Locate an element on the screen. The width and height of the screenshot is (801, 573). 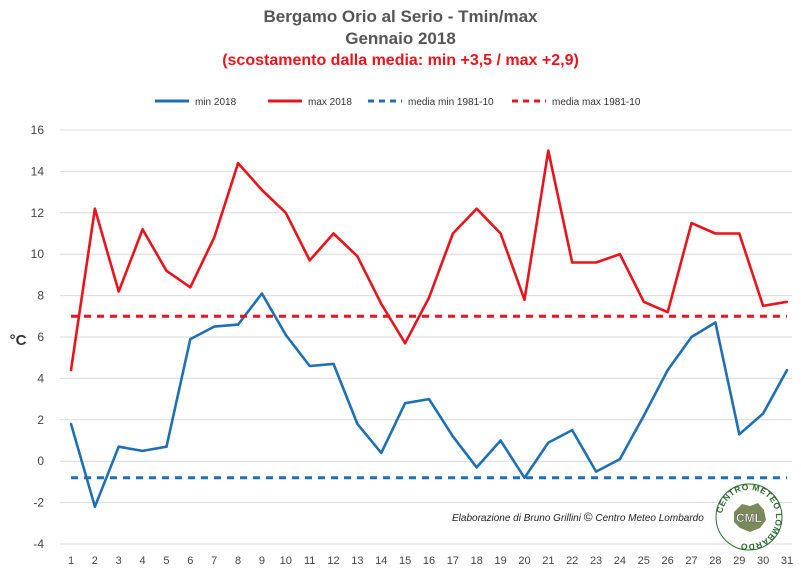
y-tick-label: 4 is located at coordinates (40, 378).